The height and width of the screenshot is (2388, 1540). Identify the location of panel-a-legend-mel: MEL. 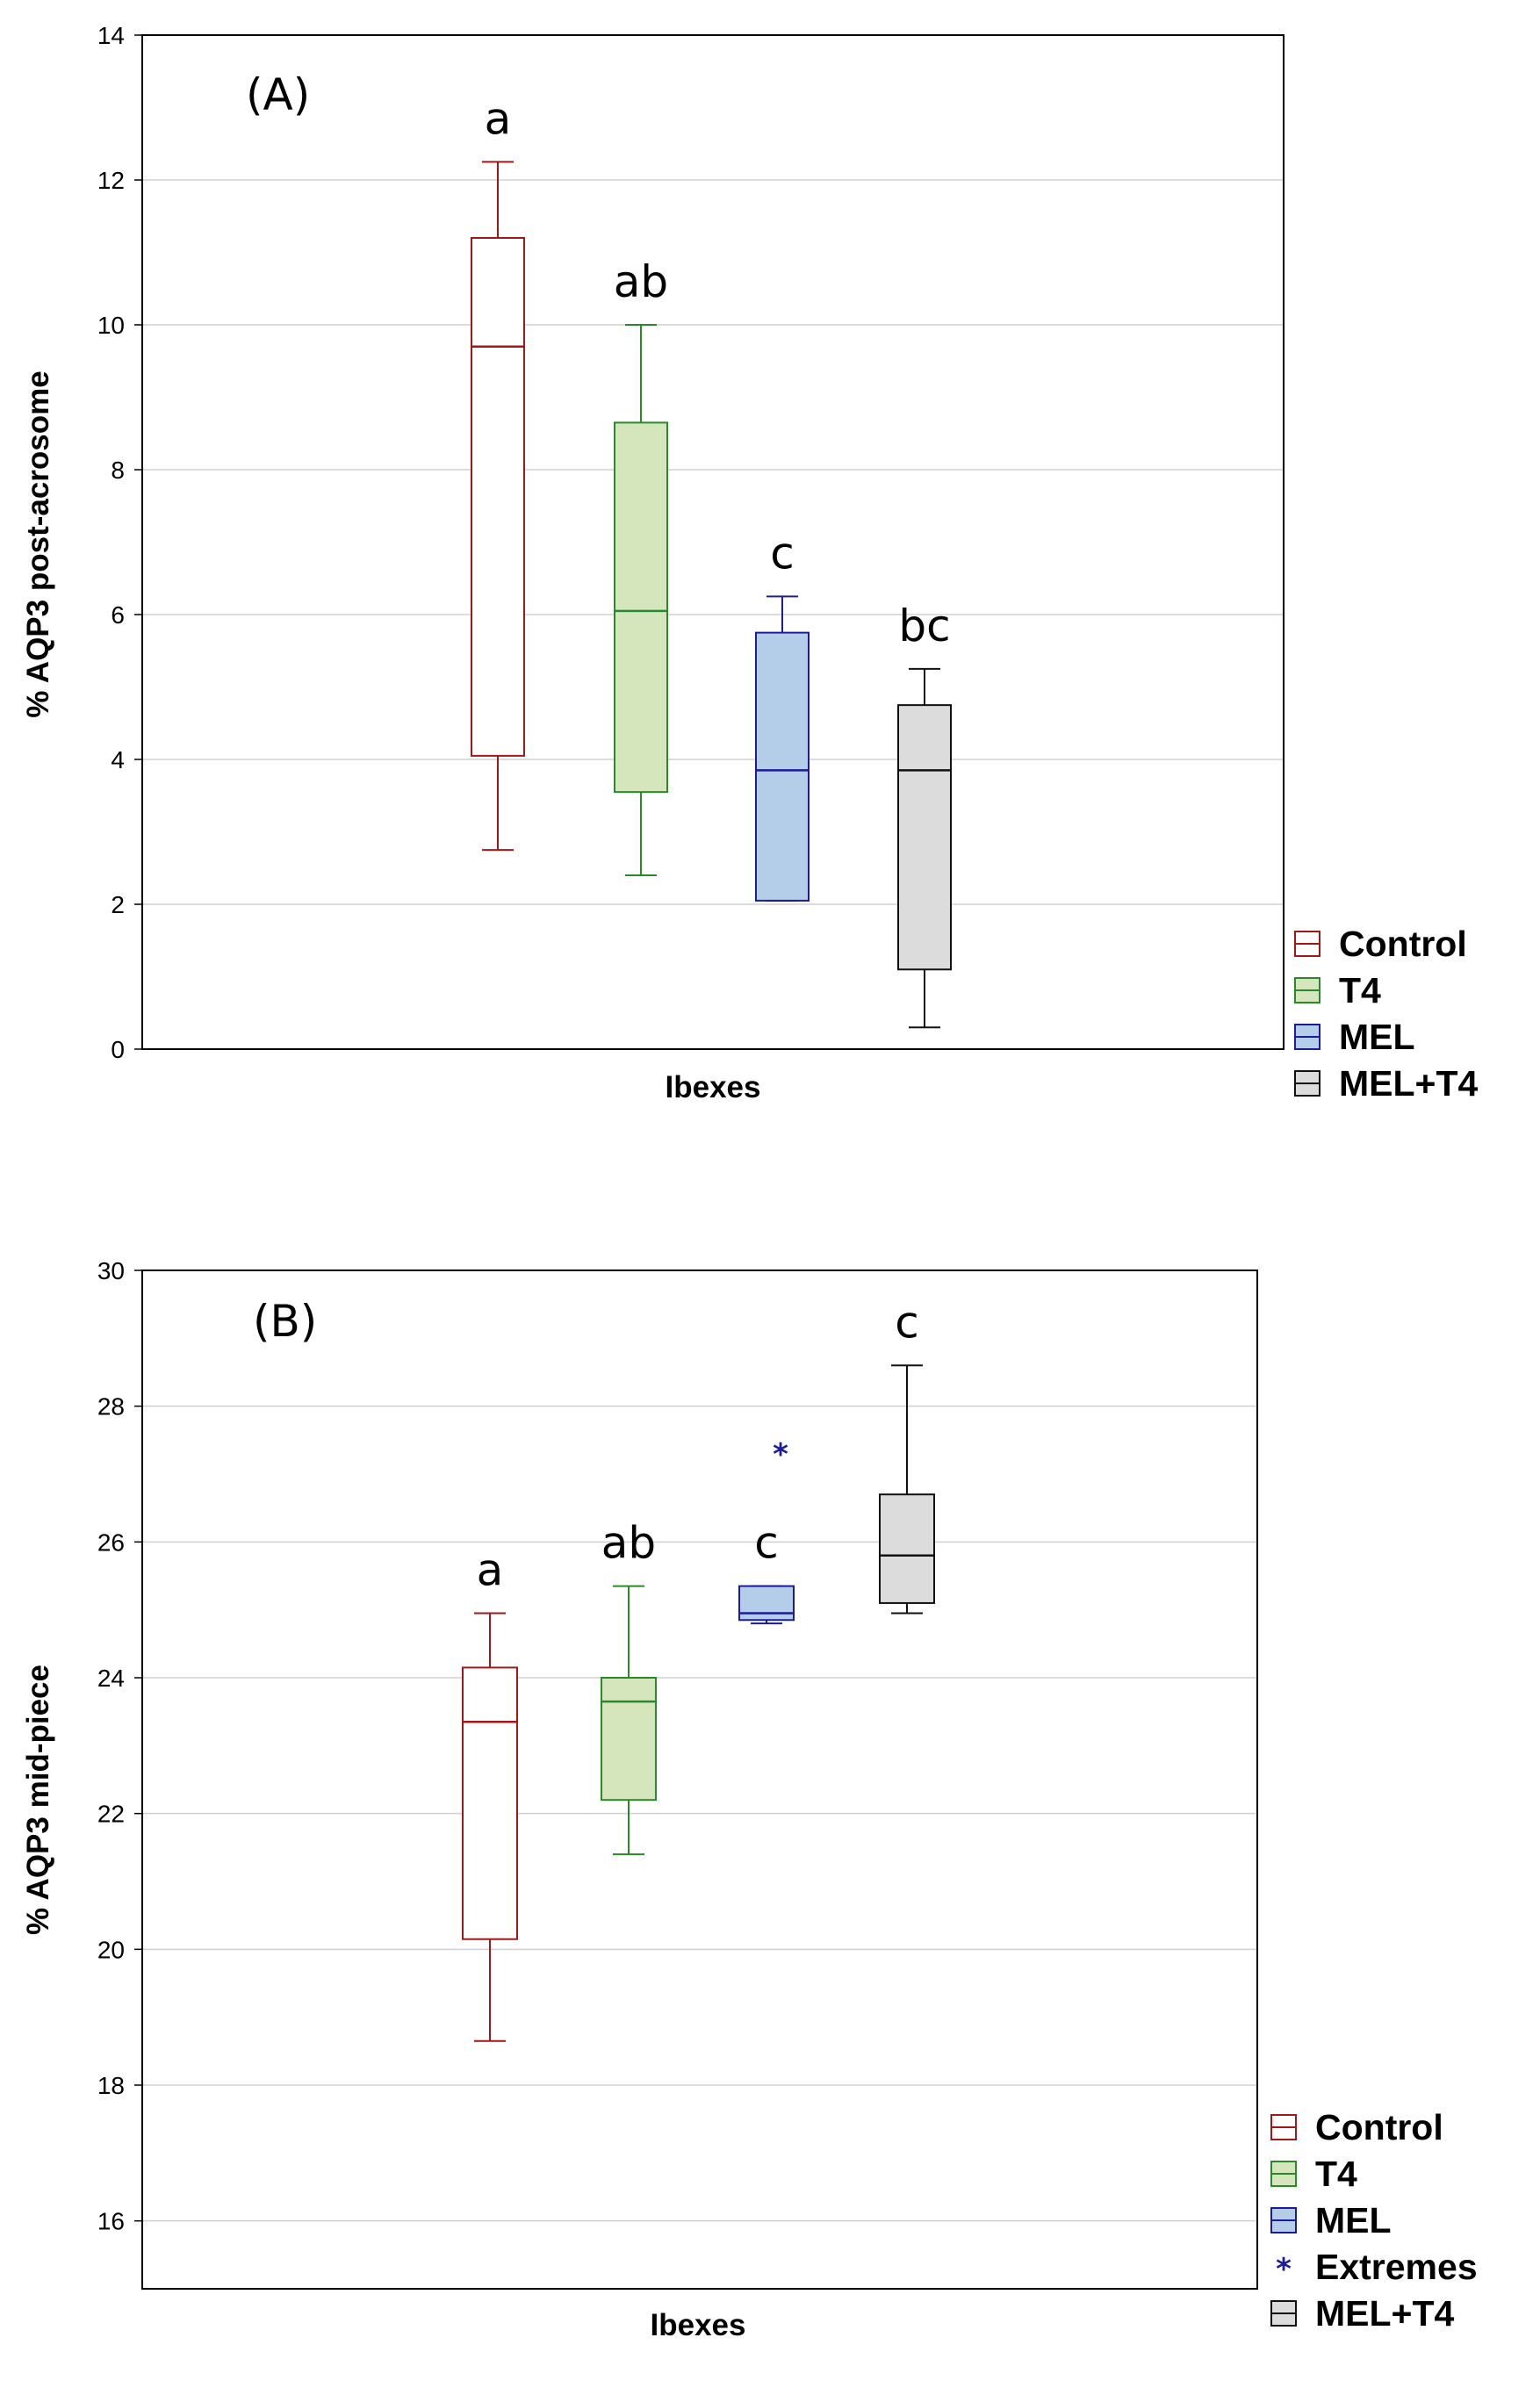
(1354, 1037).